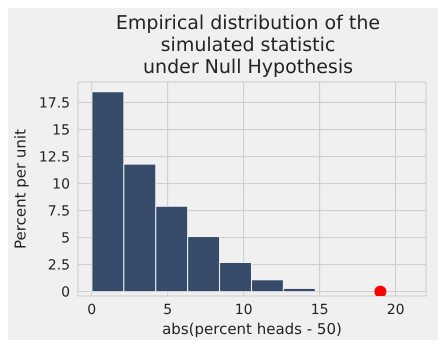  I want to click on y-tick-label: 15, so click(61, 130).